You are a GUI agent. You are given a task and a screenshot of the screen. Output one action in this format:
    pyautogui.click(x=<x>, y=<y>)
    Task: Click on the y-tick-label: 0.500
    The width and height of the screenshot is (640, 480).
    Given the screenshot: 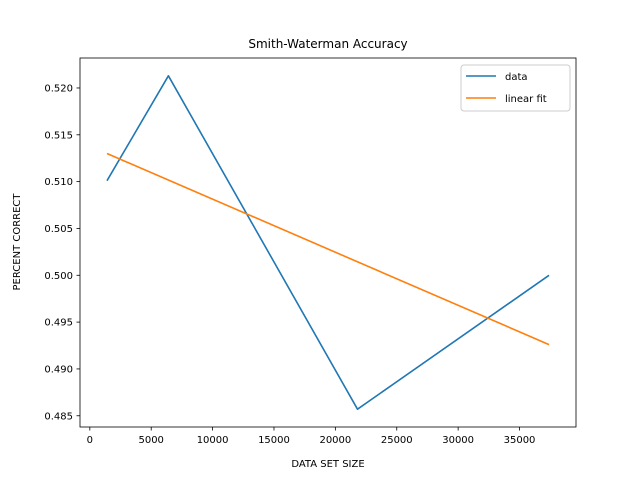 What is the action you would take?
    pyautogui.click(x=58, y=276)
    